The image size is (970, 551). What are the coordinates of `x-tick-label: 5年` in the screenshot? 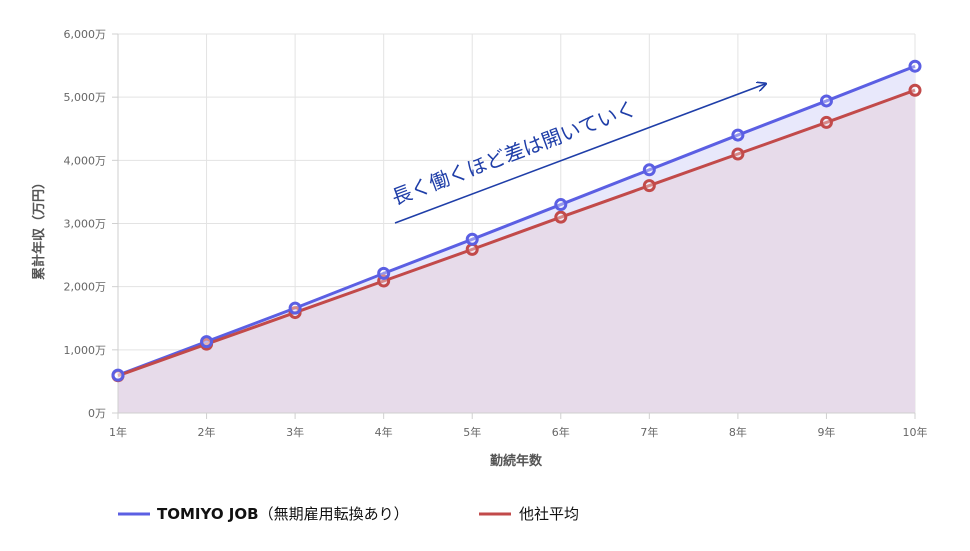 It's located at (472, 432).